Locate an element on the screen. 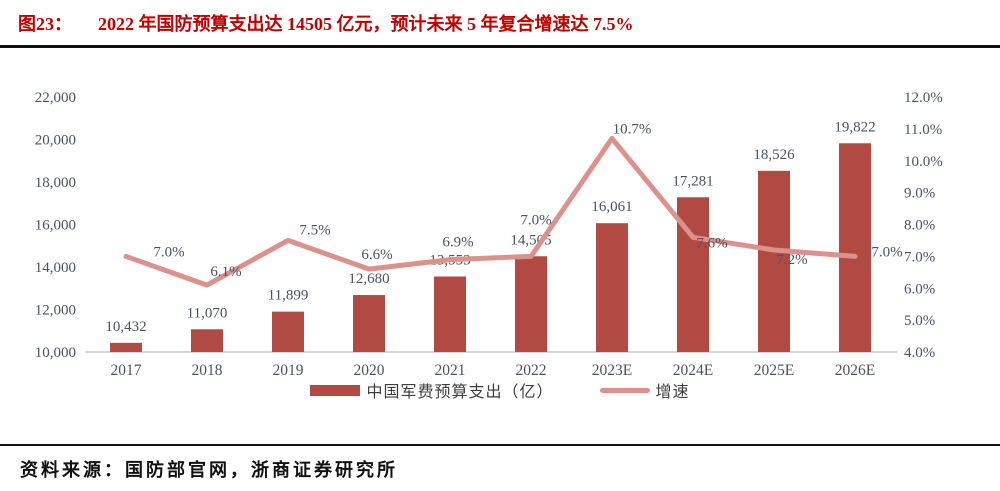 This screenshot has width=1000, height=491. growth-label-2019: 7.5% is located at coordinates (314, 230).